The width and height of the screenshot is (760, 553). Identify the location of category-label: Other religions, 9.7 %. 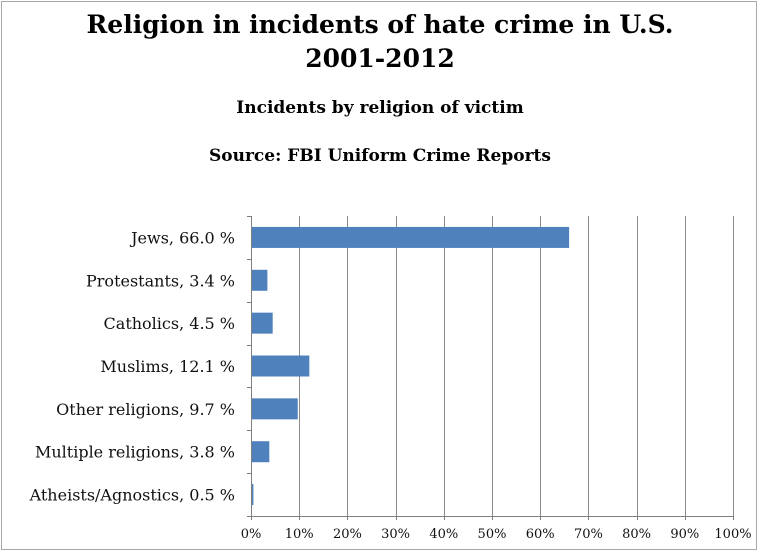
(145, 409).